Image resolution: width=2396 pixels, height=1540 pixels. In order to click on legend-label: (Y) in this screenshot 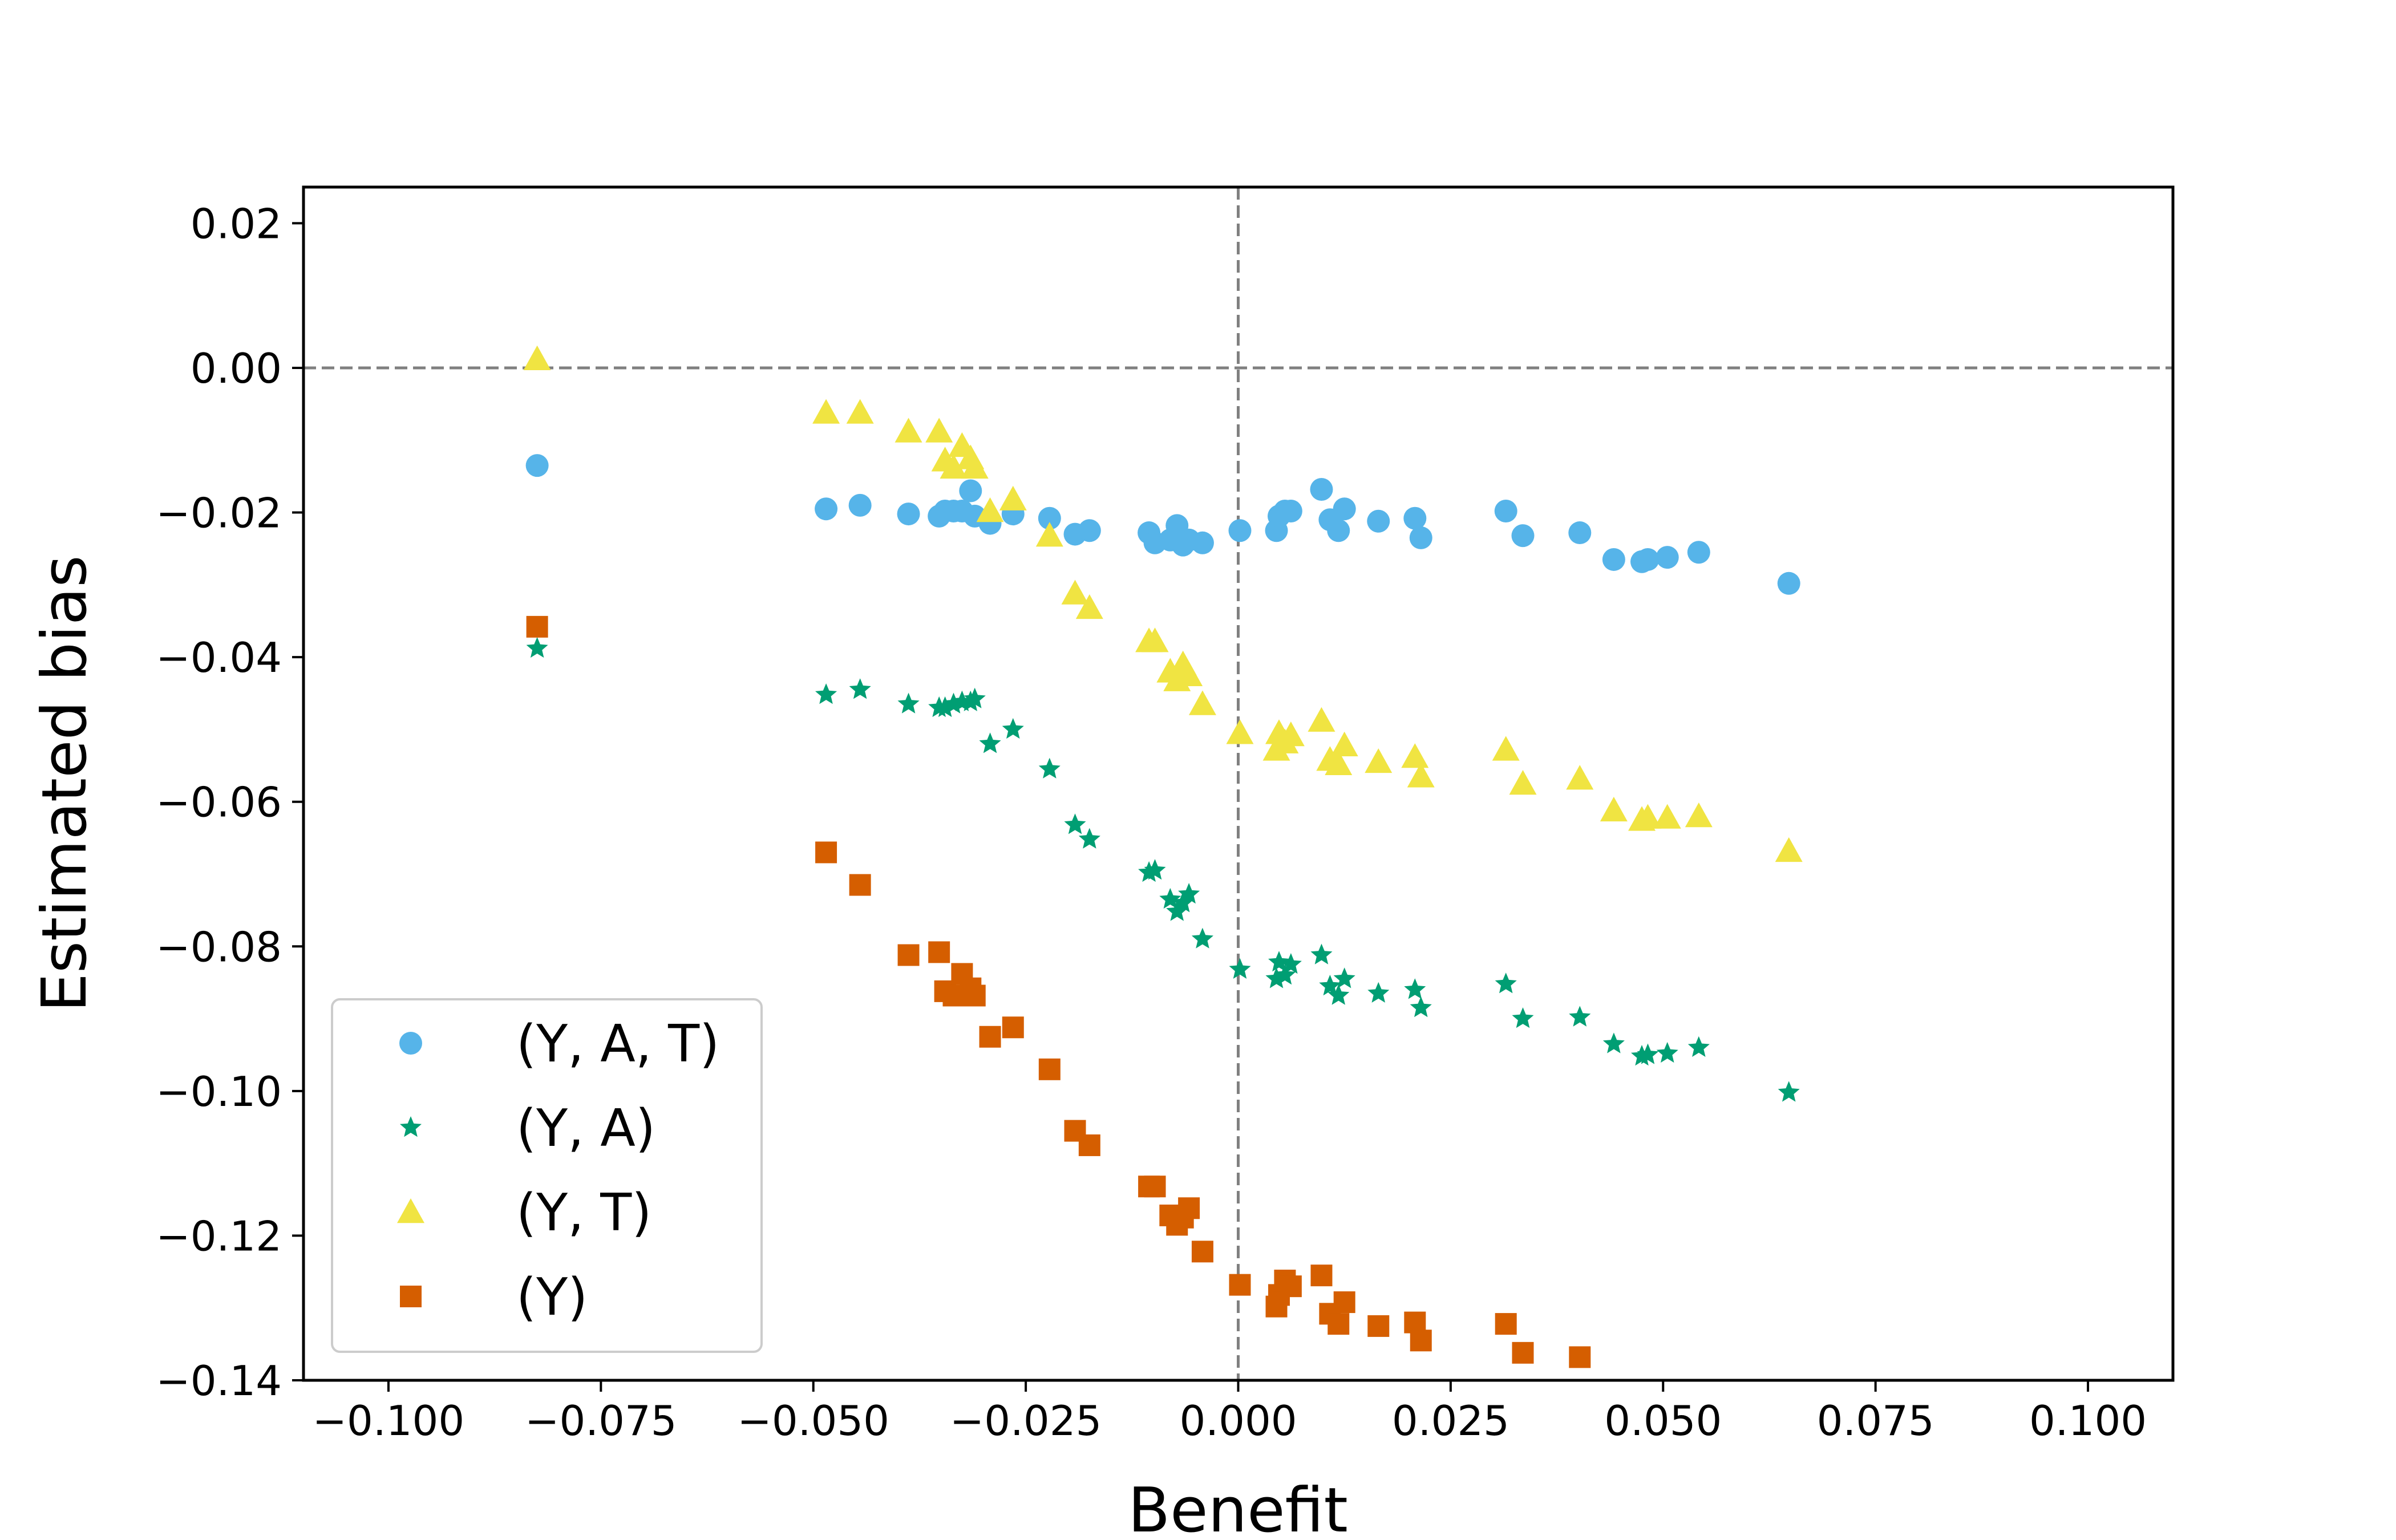, I will do `click(552, 1297)`.